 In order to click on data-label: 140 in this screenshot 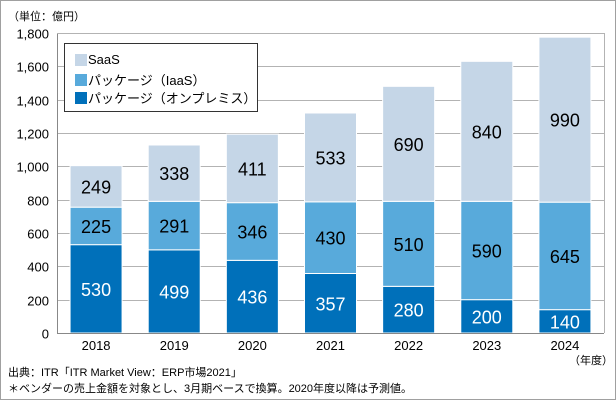, I will do `click(565, 322)`.